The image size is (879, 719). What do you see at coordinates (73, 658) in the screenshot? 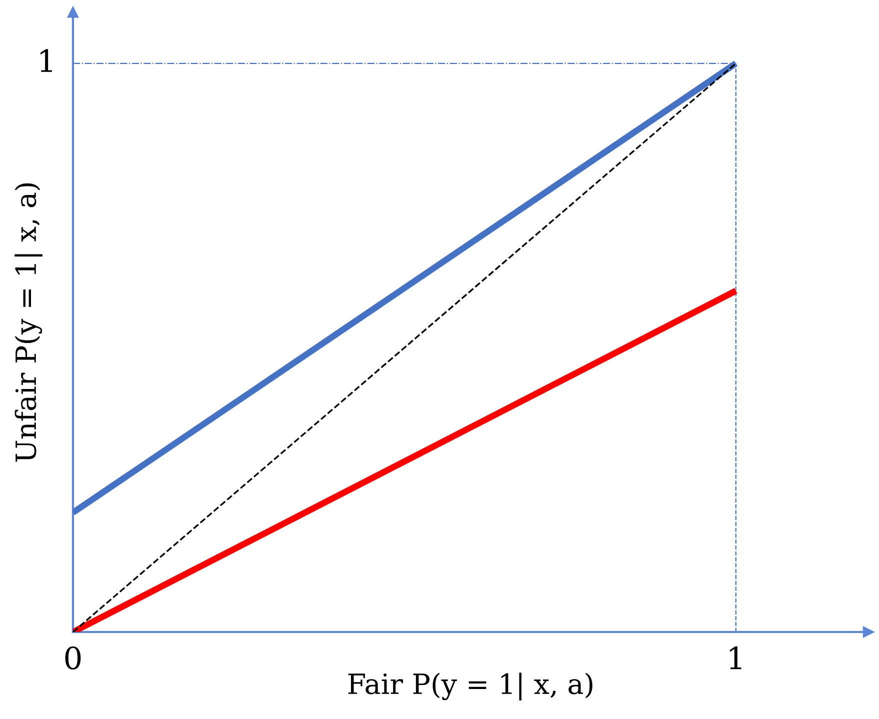
I see `x-tick-label: 0` at bounding box center [73, 658].